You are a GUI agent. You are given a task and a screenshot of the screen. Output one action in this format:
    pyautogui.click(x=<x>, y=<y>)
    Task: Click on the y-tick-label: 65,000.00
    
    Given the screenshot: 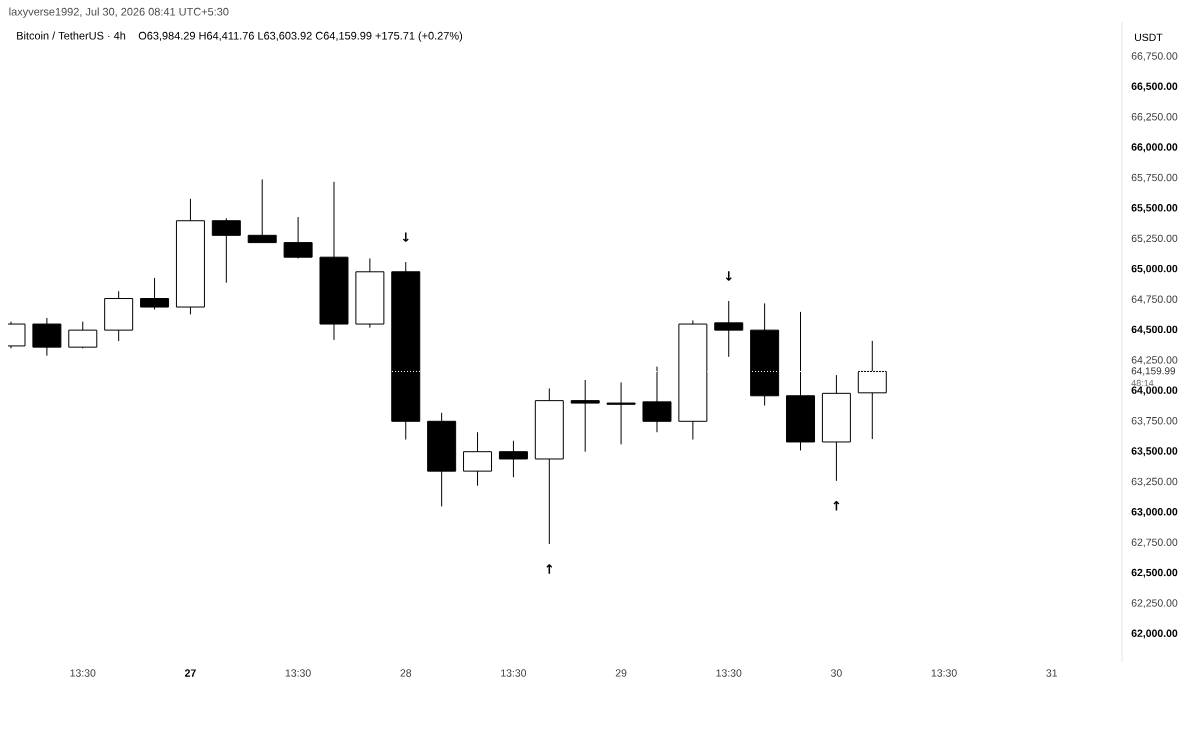 What is the action you would take?
    pyautogui.click(x=1154, y=269)
    